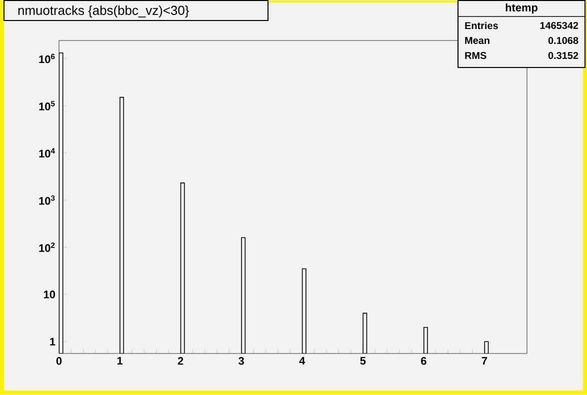 This screenshot has height=395, width=587. Describe the element at coordinates (50, 294) in the screenshot. I see `y-tick-label: 10` at that location.